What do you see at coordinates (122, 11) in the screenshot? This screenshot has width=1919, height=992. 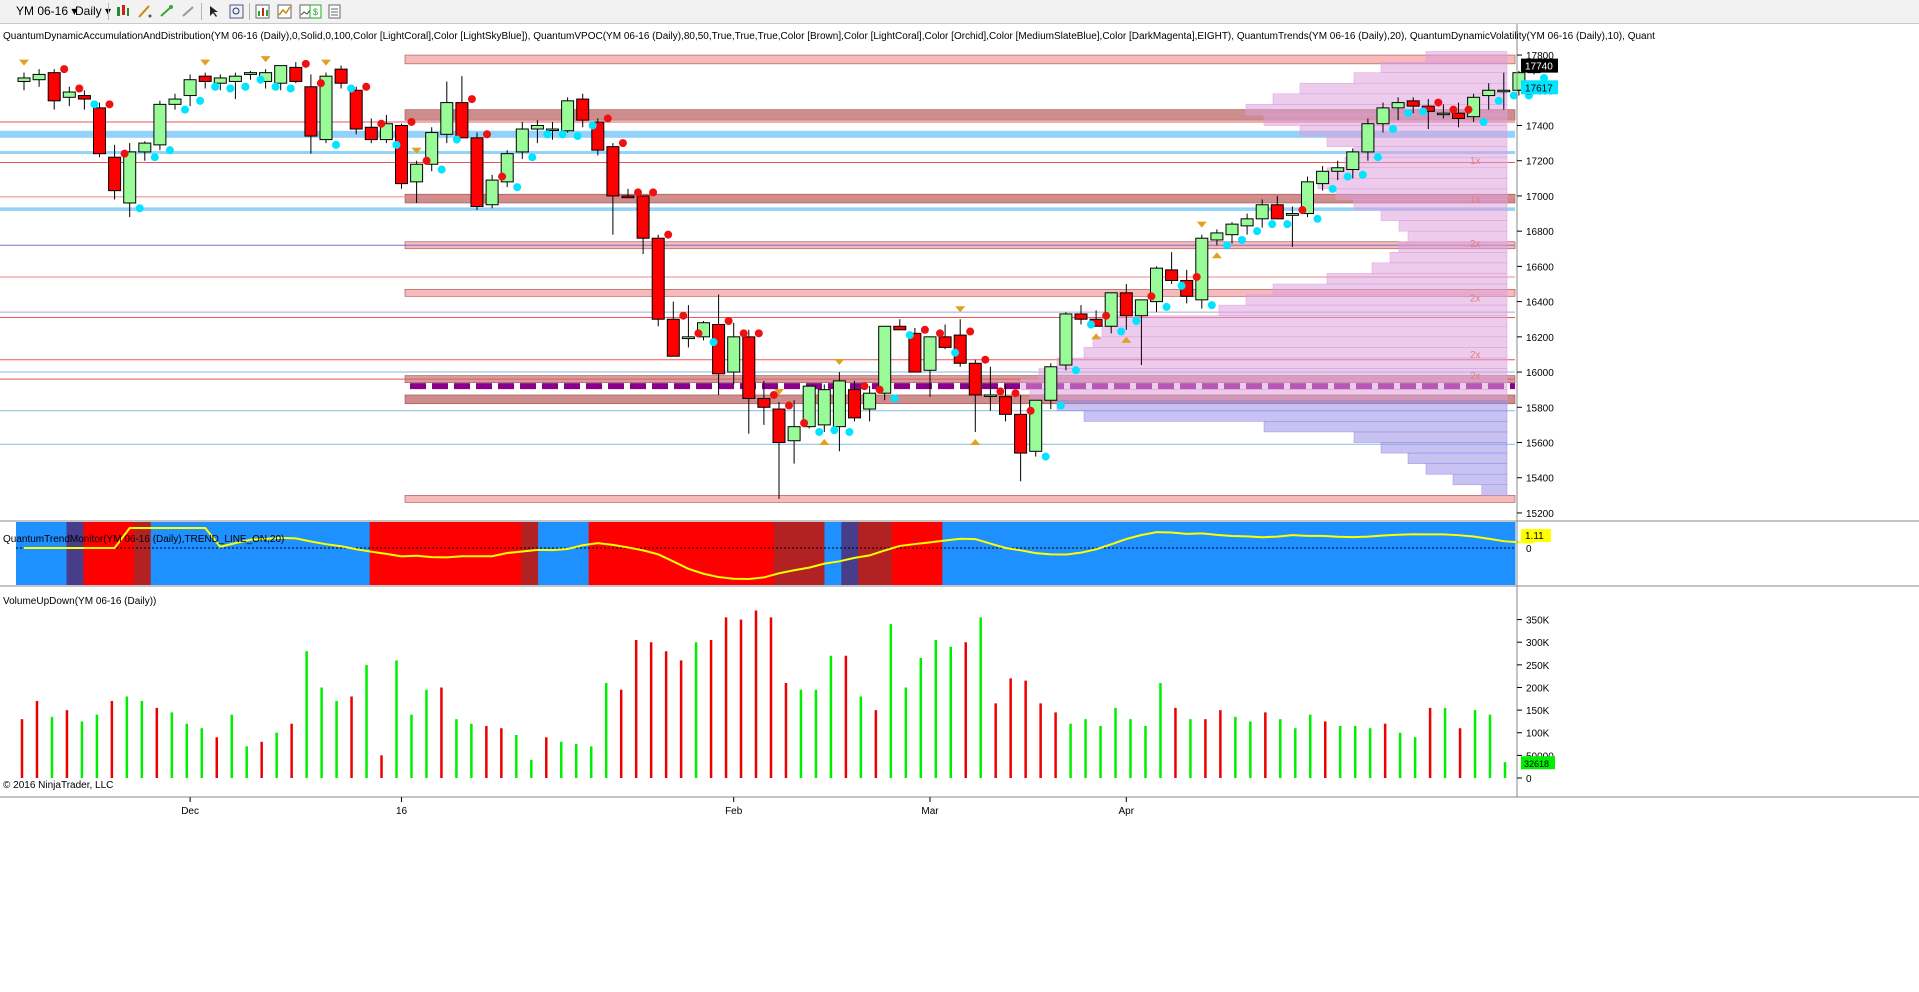 I see `bar-style-icon` at bounding box center [122, 11].